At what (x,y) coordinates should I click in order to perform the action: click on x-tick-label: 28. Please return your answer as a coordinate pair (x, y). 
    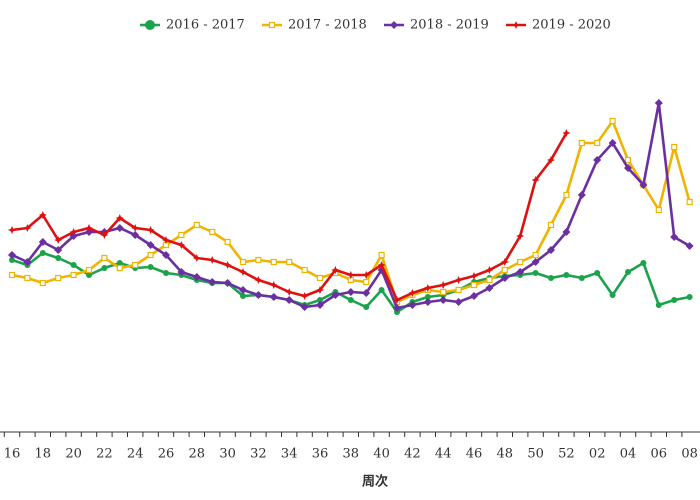
    Looking at the image, I should click on (197, 454).